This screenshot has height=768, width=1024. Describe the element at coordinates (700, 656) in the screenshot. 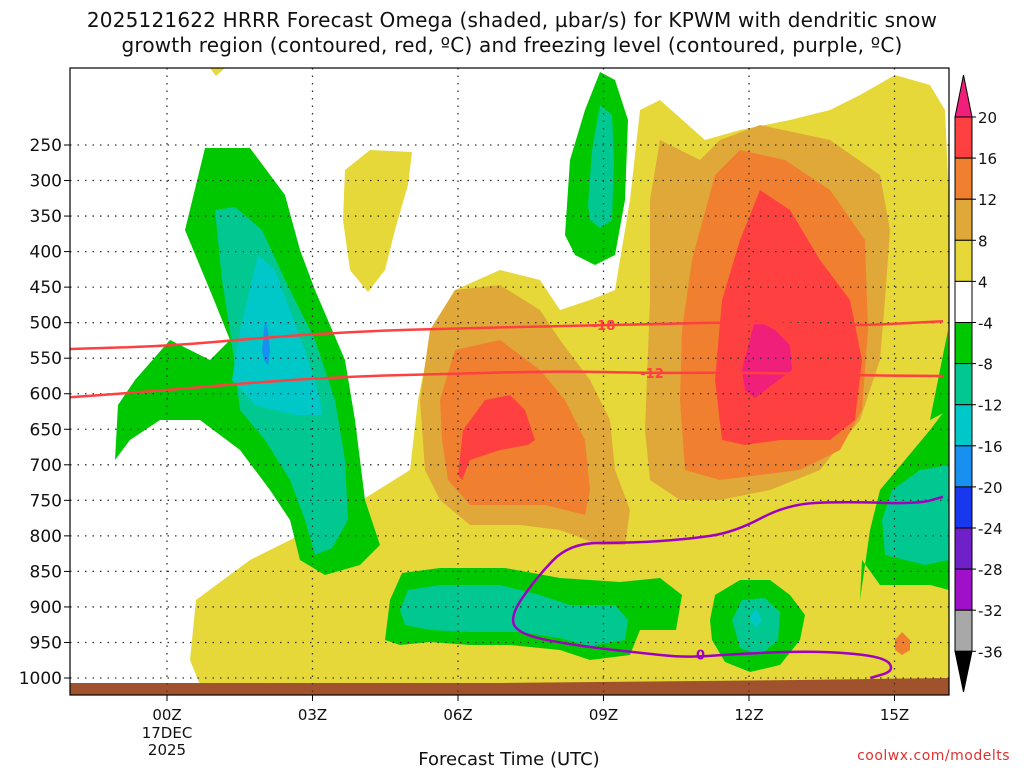

I see `contour-label: 0` at that location.